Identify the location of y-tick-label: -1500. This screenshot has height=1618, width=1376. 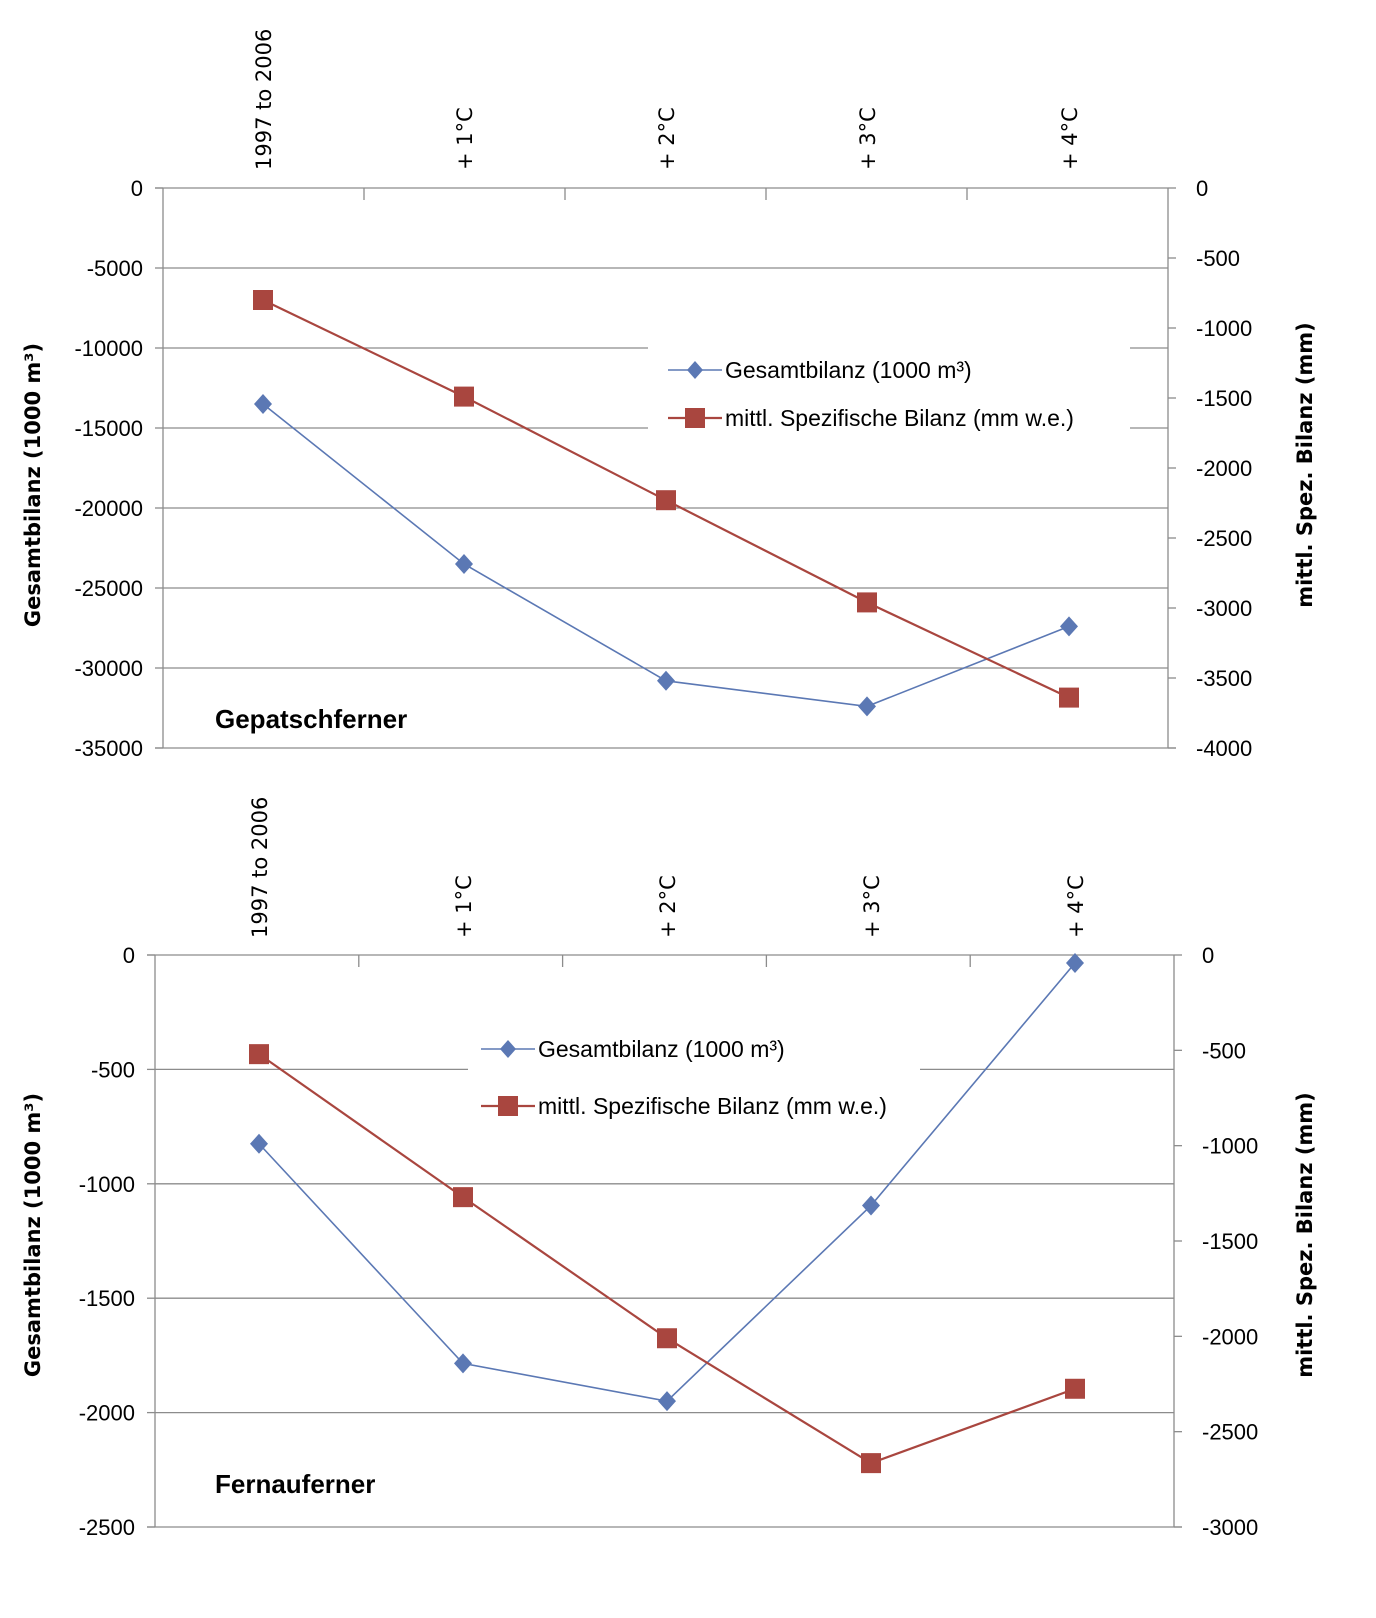
(107, 1298).